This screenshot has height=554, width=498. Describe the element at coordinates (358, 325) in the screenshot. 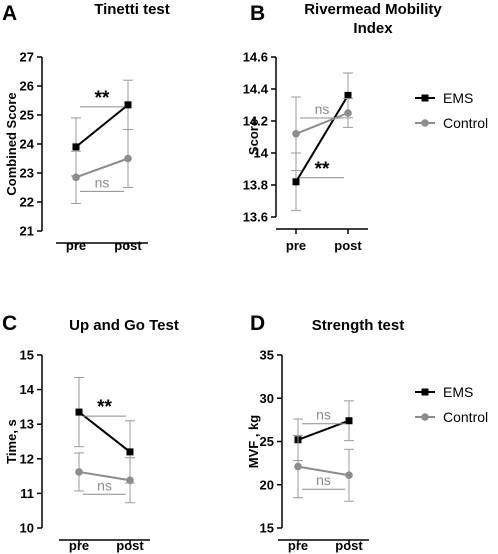

I see `chart-title: Strength test` at that location.